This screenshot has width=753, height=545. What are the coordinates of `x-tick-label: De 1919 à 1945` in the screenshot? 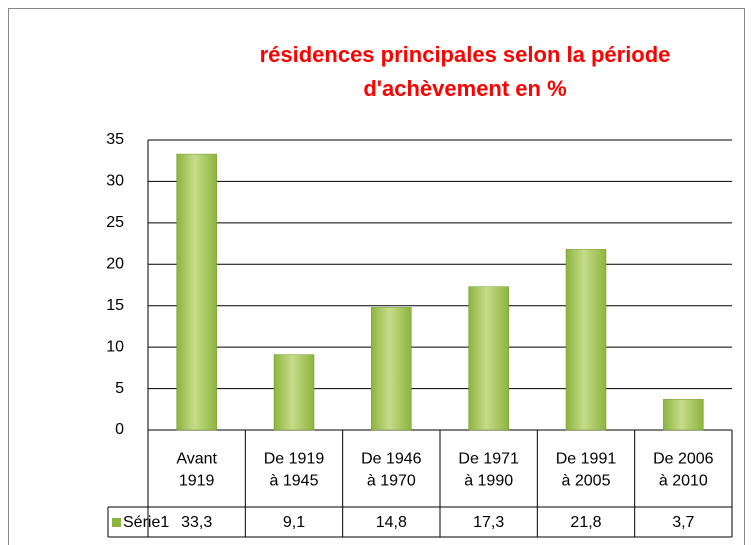 It's located at (294, 470).